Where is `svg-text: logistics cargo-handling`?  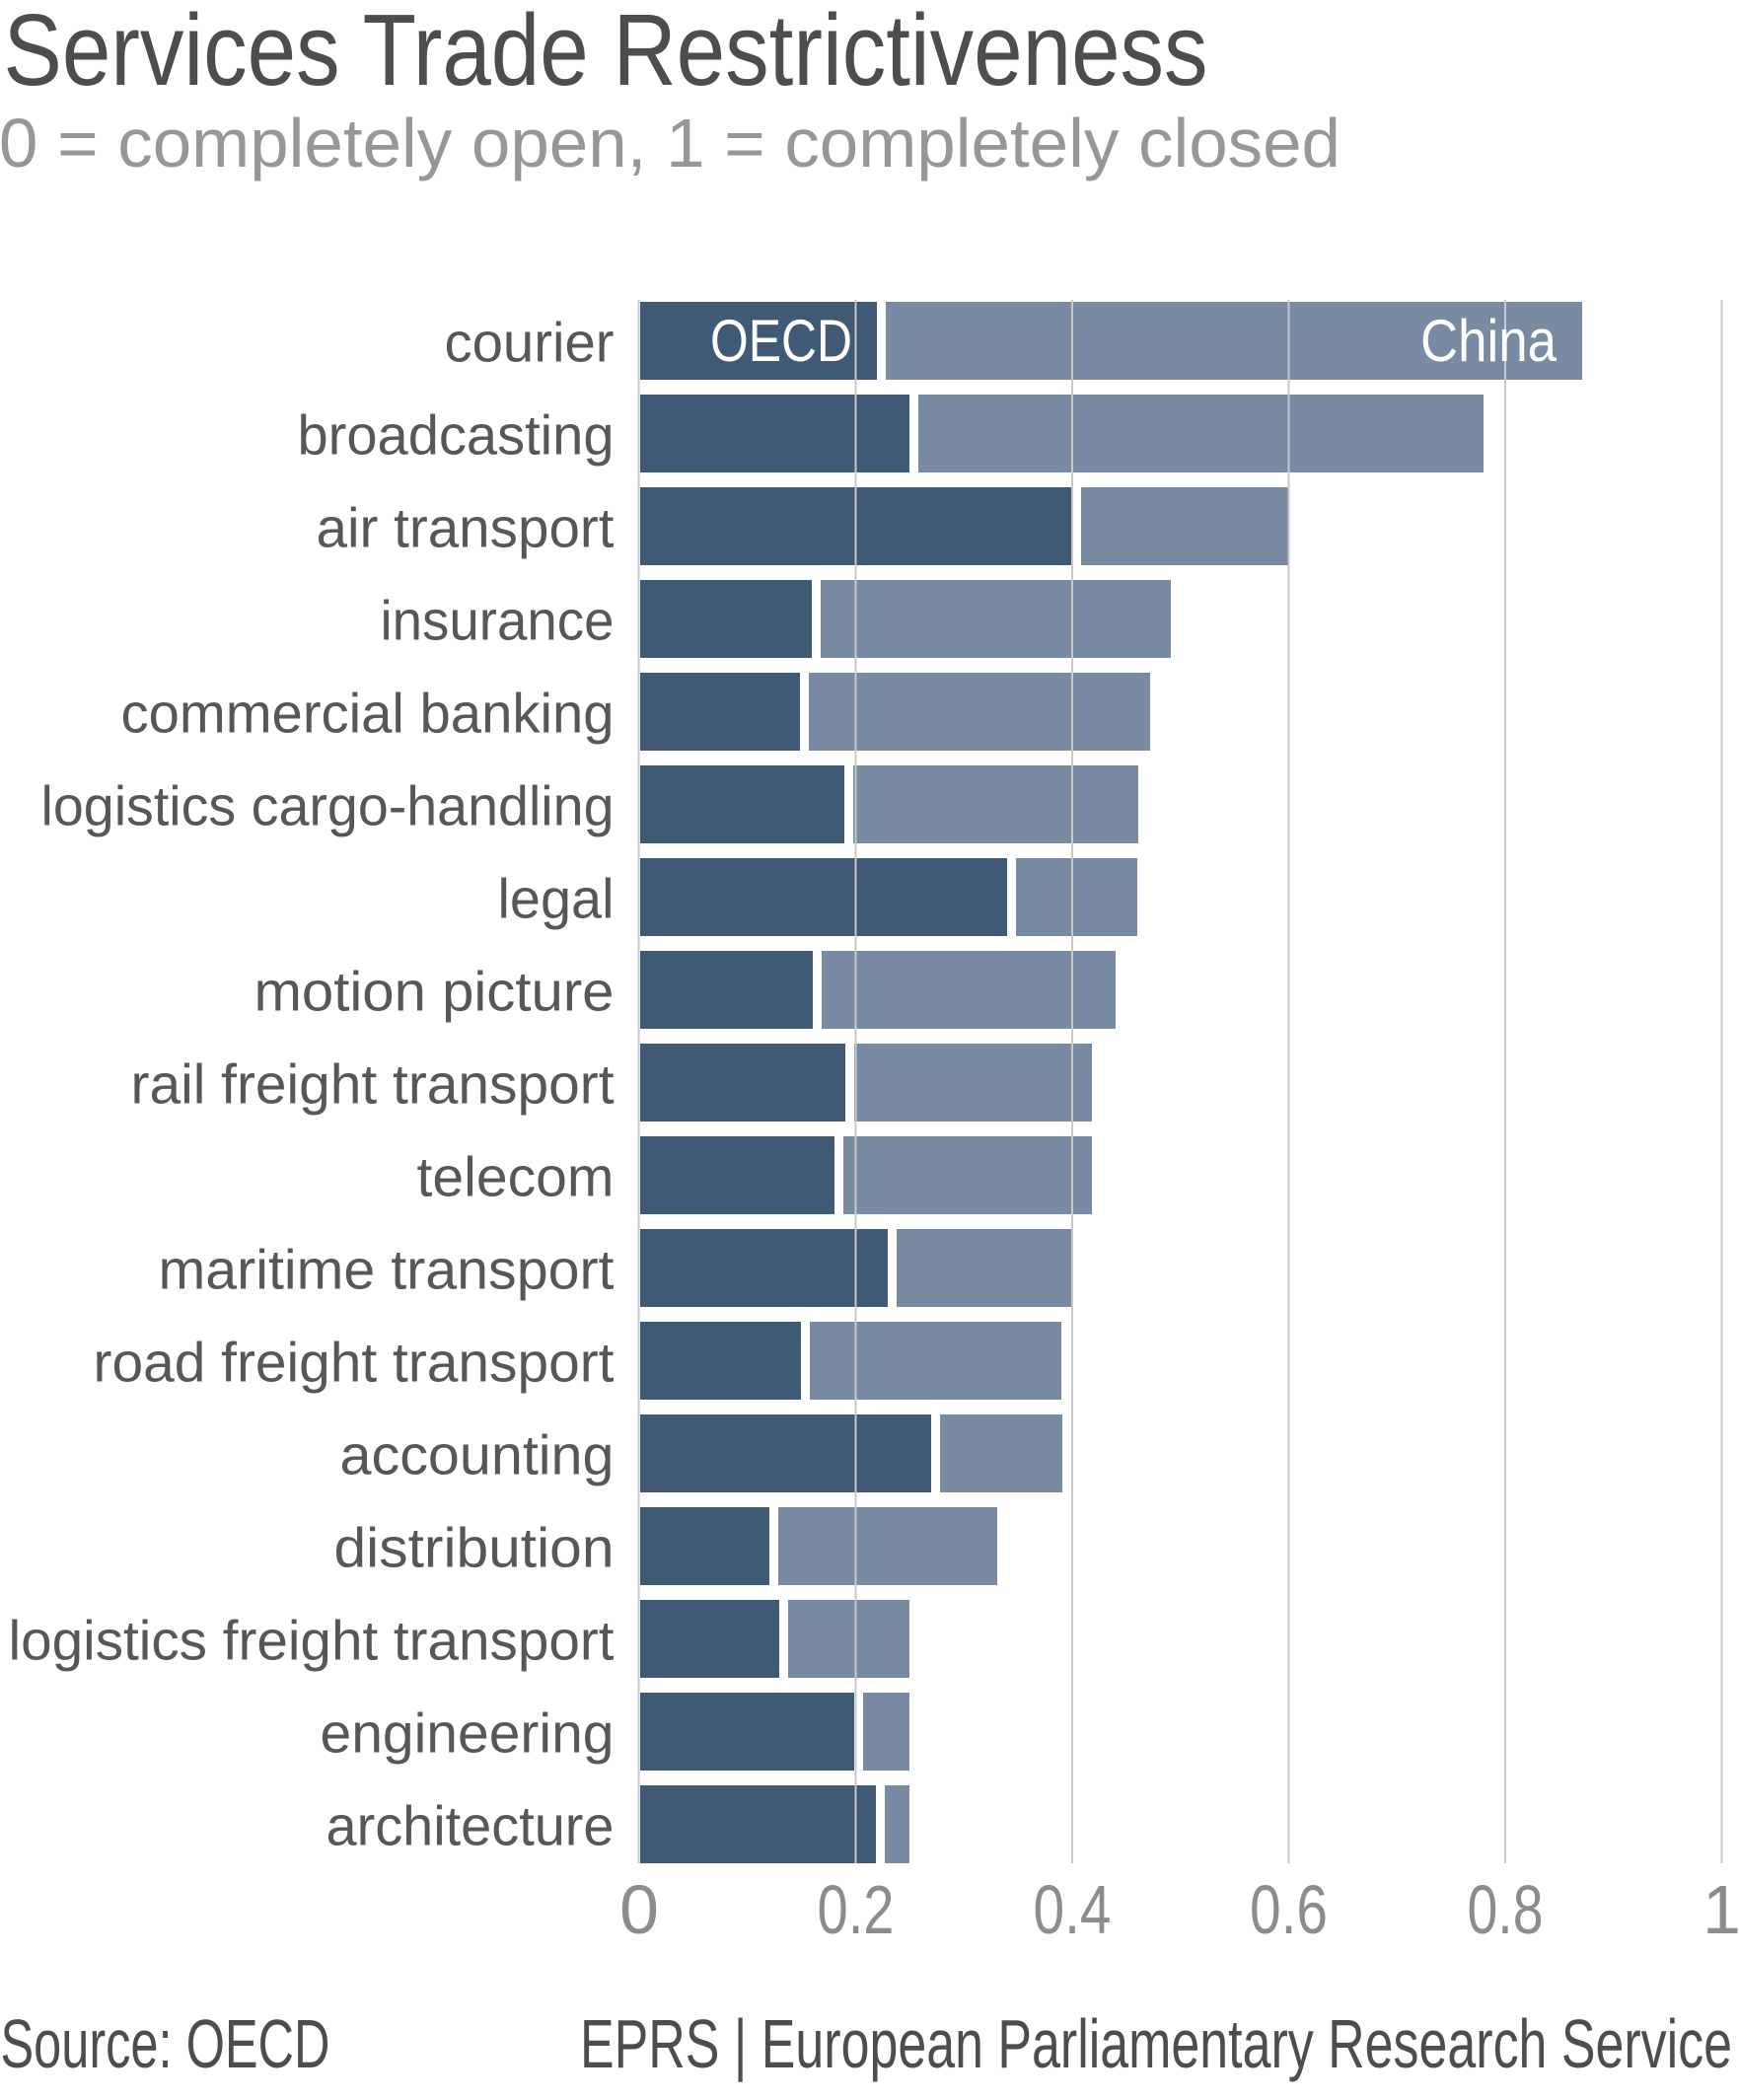 svg-text: logistics cargo-handling is located at coordinates (328, 806).